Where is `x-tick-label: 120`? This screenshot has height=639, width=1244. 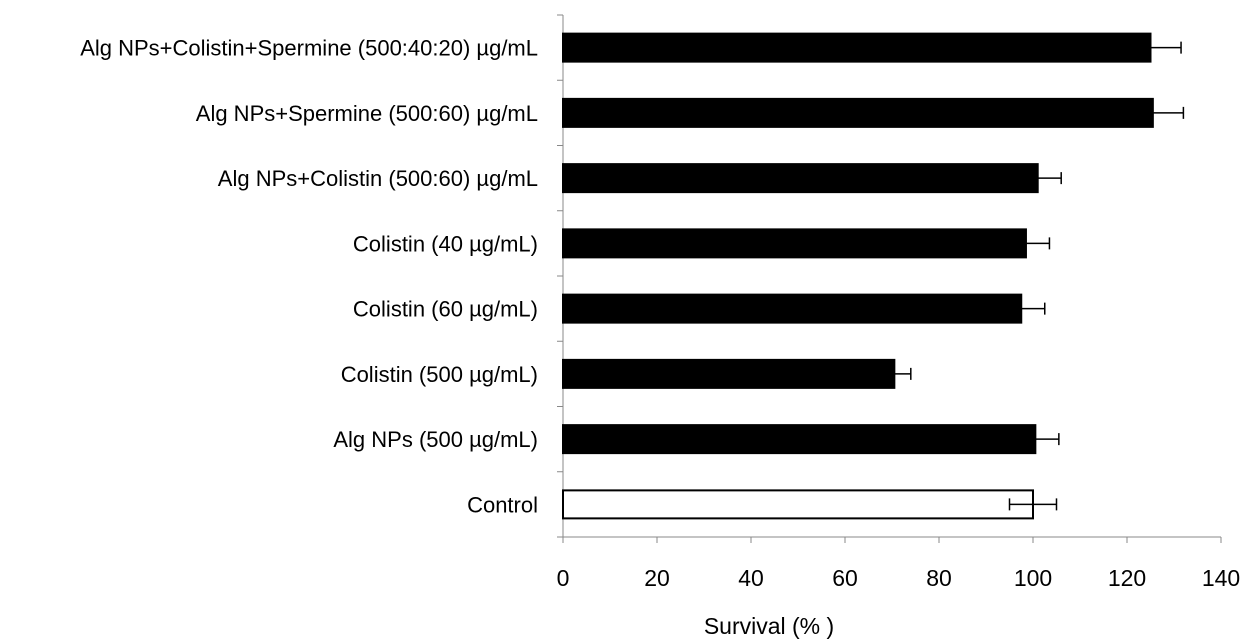 x-tick-label: 120 is located at coordinates (1127, 578).